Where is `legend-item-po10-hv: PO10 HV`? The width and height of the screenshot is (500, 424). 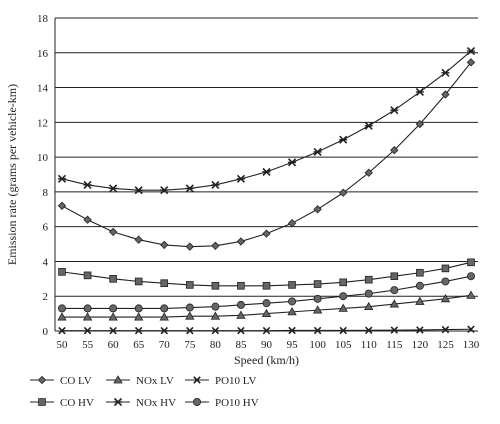 legend-item-po10-hv: PO10 HV is located at coordinates (222, 403).